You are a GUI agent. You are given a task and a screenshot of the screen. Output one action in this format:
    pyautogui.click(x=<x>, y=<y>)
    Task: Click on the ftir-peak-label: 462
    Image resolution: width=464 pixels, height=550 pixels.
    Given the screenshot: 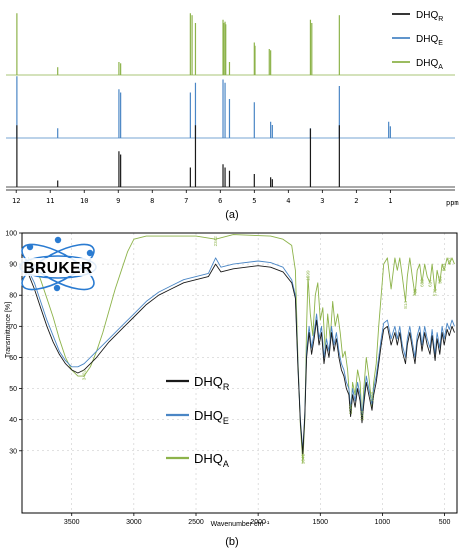 What is the action you would take?
    pyautogui.click(x=449, y=261)
    